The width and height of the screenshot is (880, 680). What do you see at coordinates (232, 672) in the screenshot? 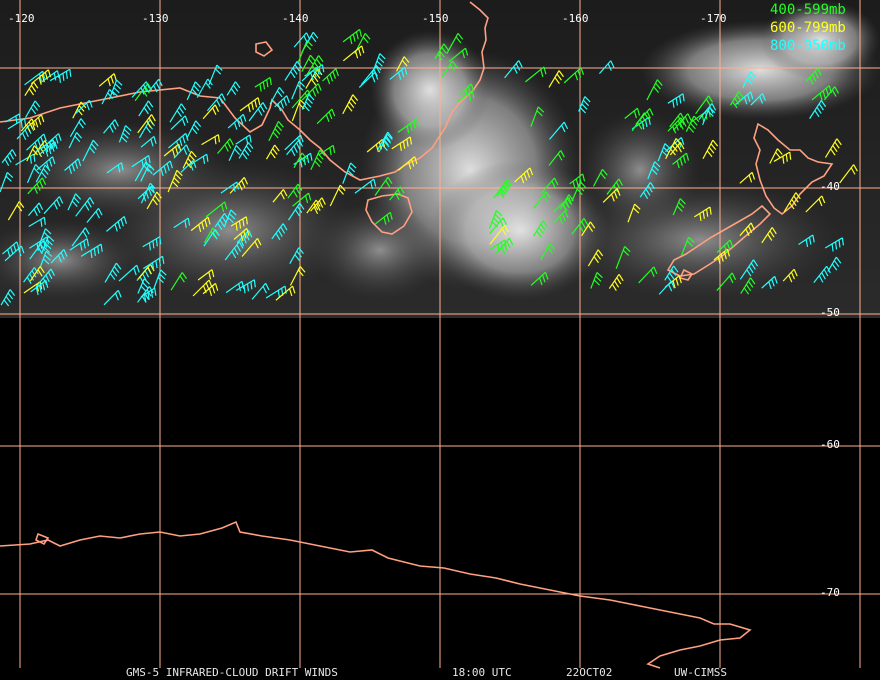
I see `caption-product: GMS-5 INFRARED-CLOUD DRIFT WINDS` at bounding box center [232, 672].